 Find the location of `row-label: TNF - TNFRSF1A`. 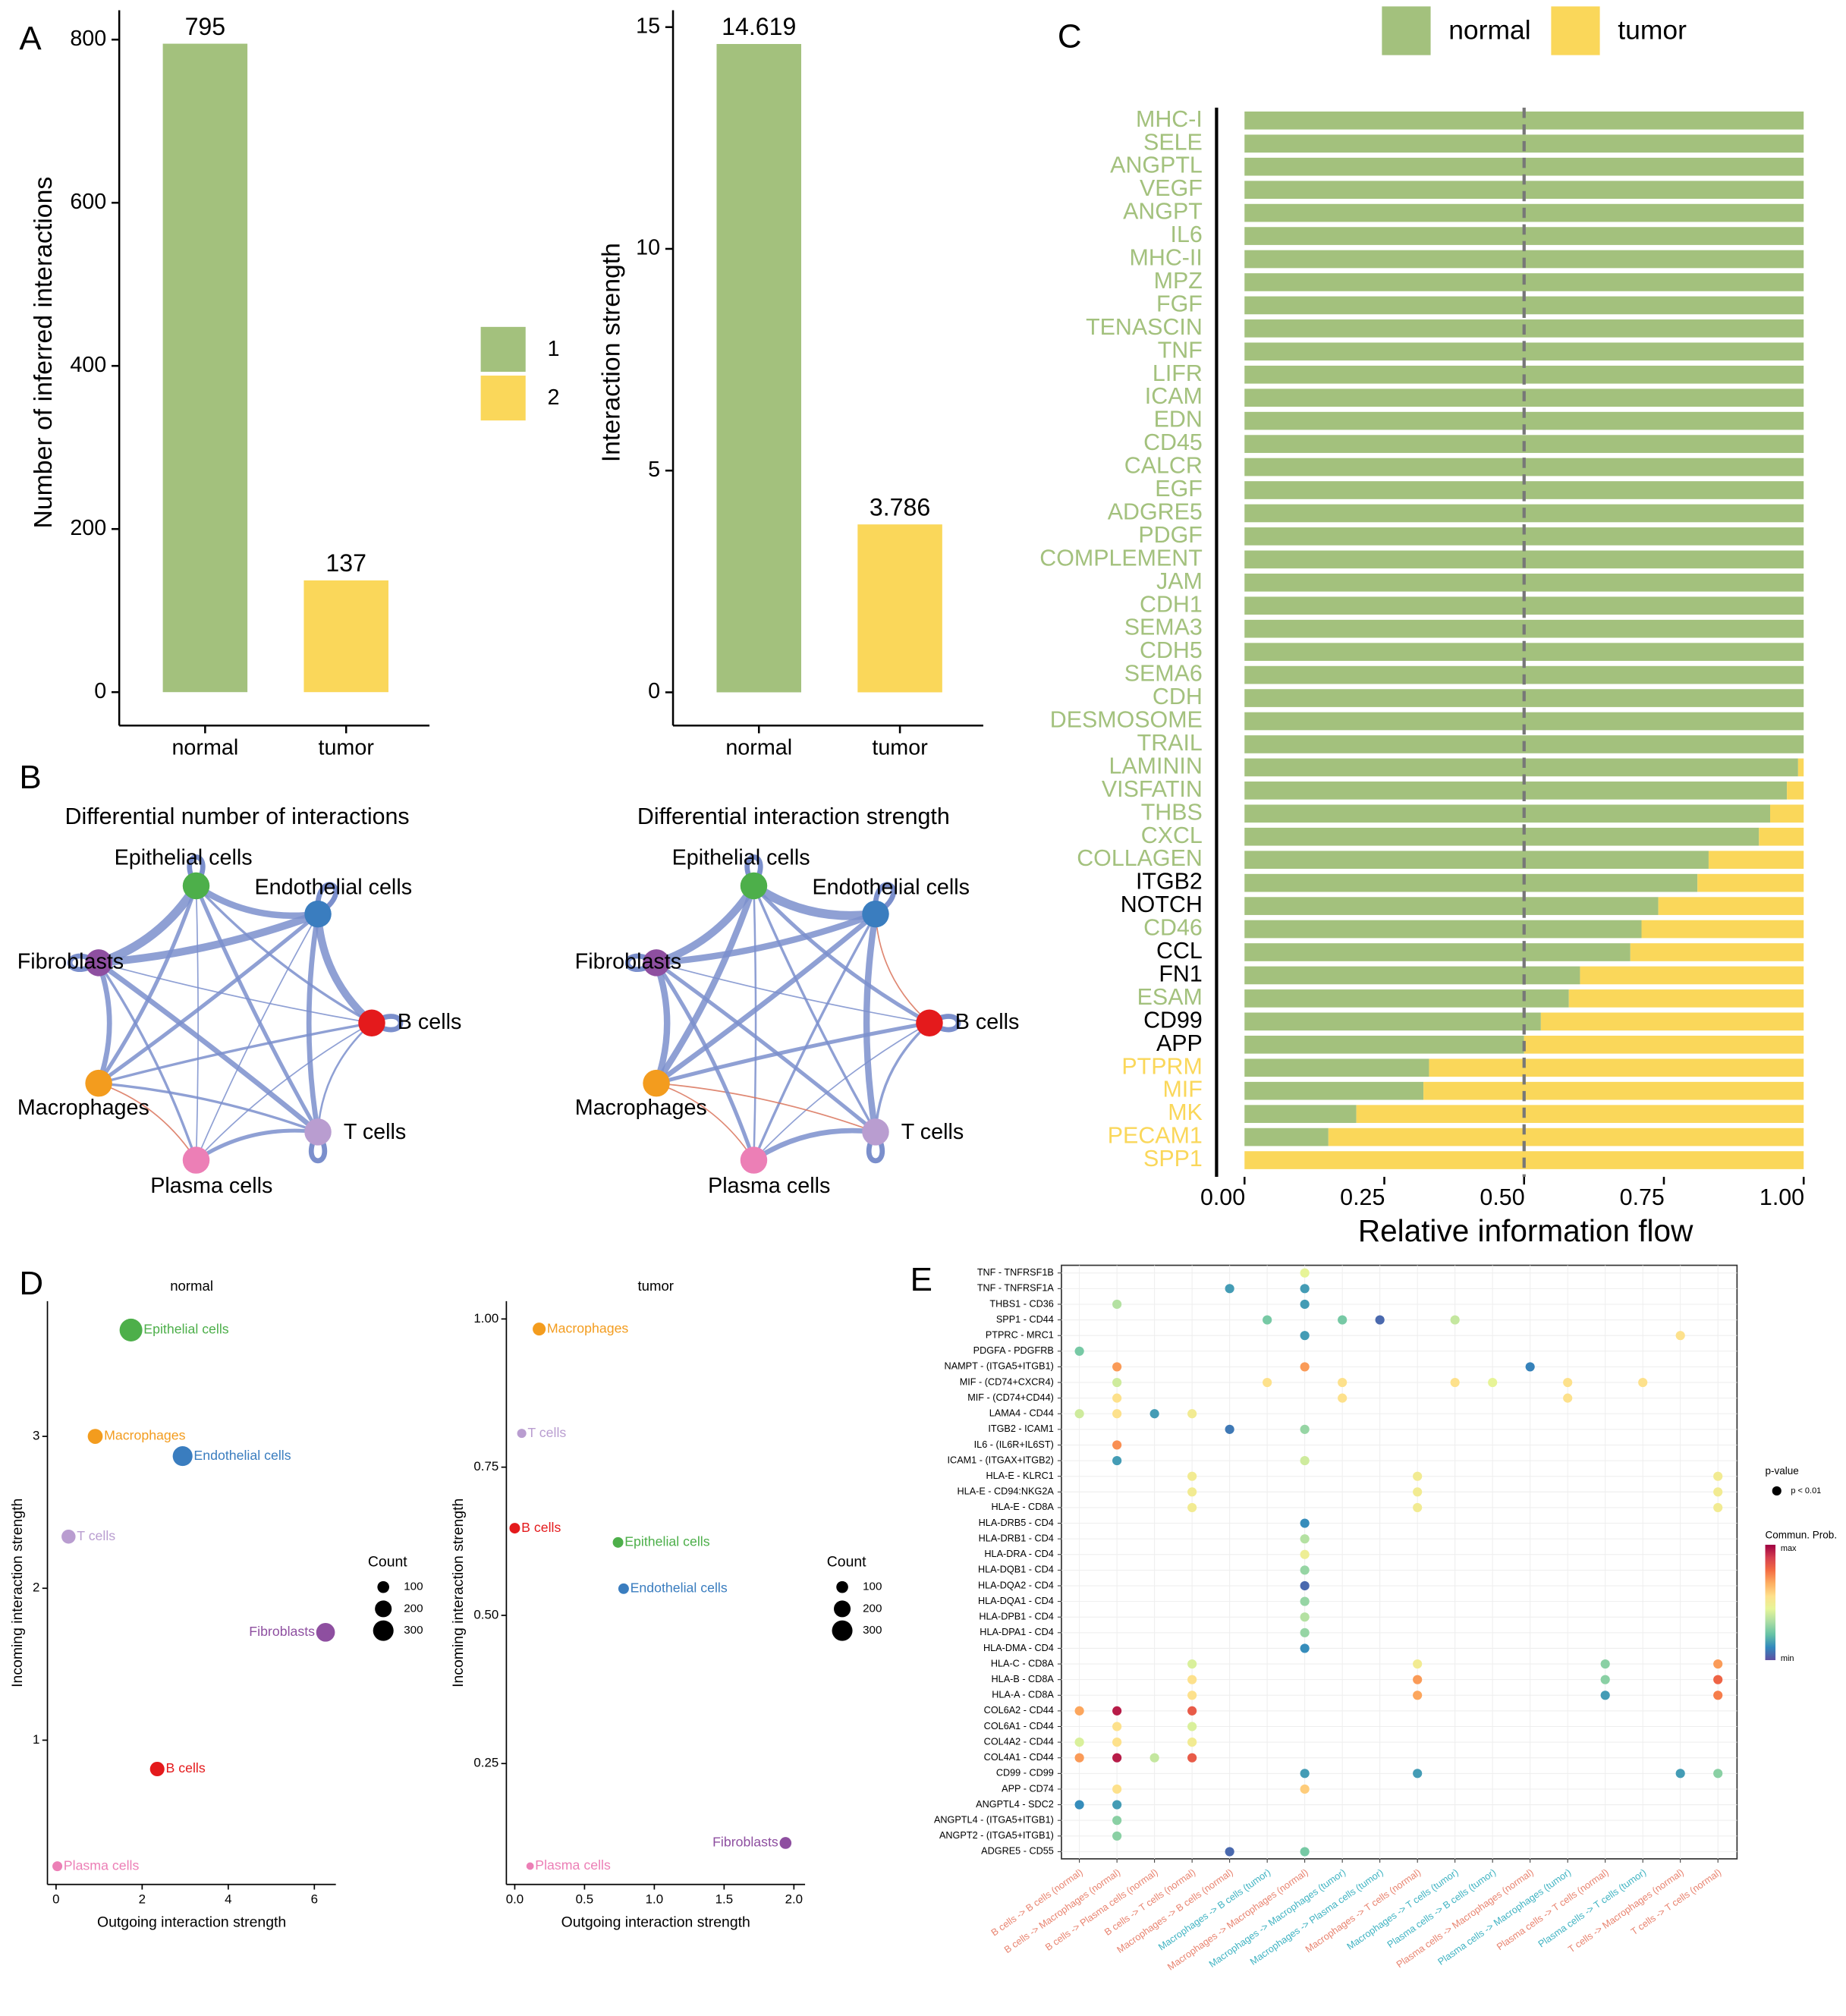

row-label: TNF - TNFRSF1A is located at coordinates (1016, 1288).